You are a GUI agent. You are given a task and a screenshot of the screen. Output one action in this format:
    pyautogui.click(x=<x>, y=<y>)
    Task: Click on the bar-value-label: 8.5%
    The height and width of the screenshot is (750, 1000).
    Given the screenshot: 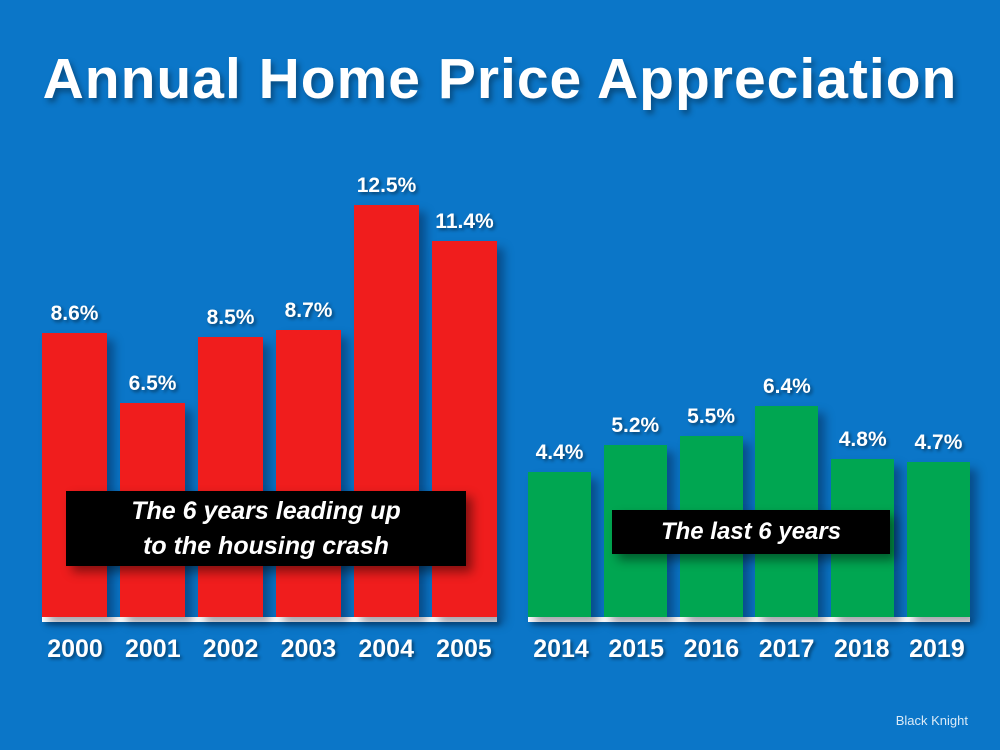 What is the action you would take?
    pyautogui.click(x=230, y=317)
    